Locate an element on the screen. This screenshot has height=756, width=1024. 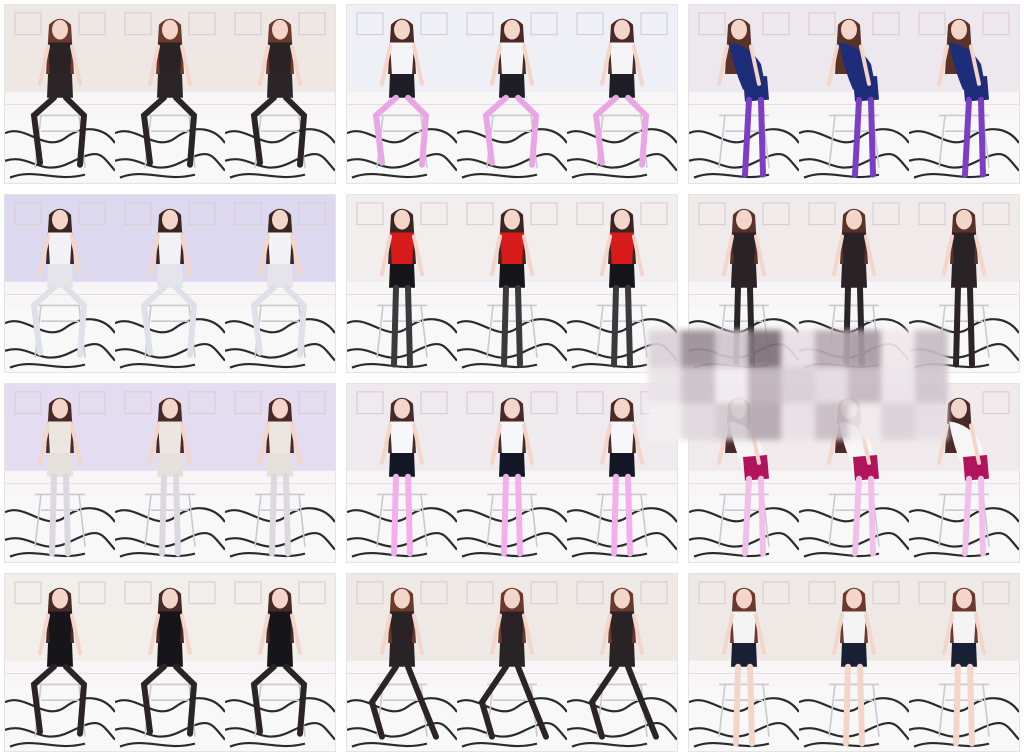
pixelated-censor-patch is located at coordinates (798, 385).